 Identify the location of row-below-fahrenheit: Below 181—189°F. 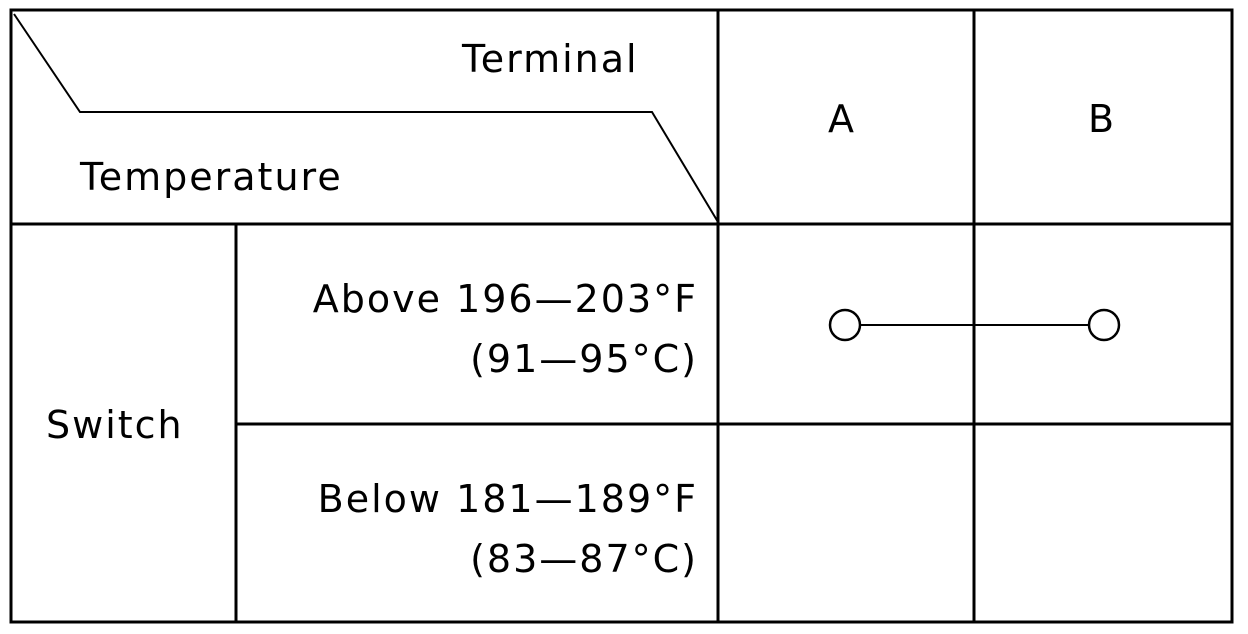
(507, 499).